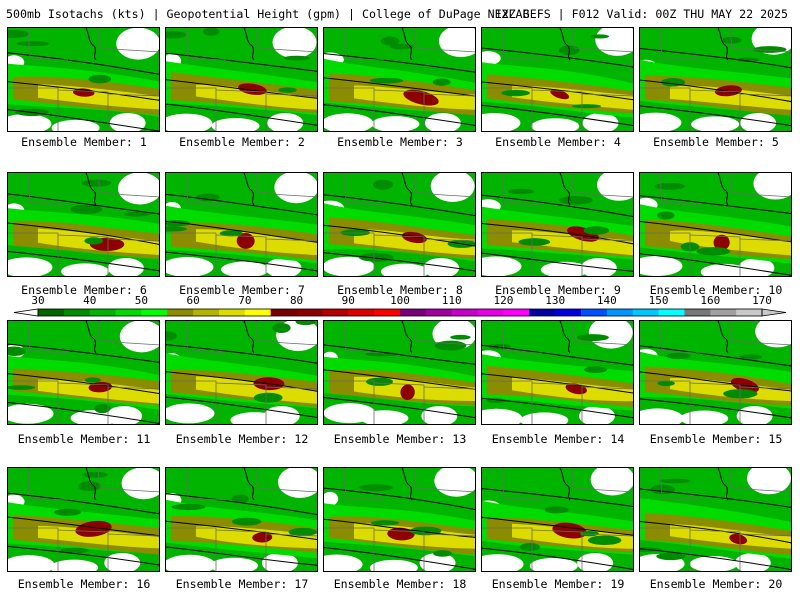 This screenshot has width=800, height=600. I want to click on ensemble-member-label: Ensemble Member: 13, so click(400, 439).